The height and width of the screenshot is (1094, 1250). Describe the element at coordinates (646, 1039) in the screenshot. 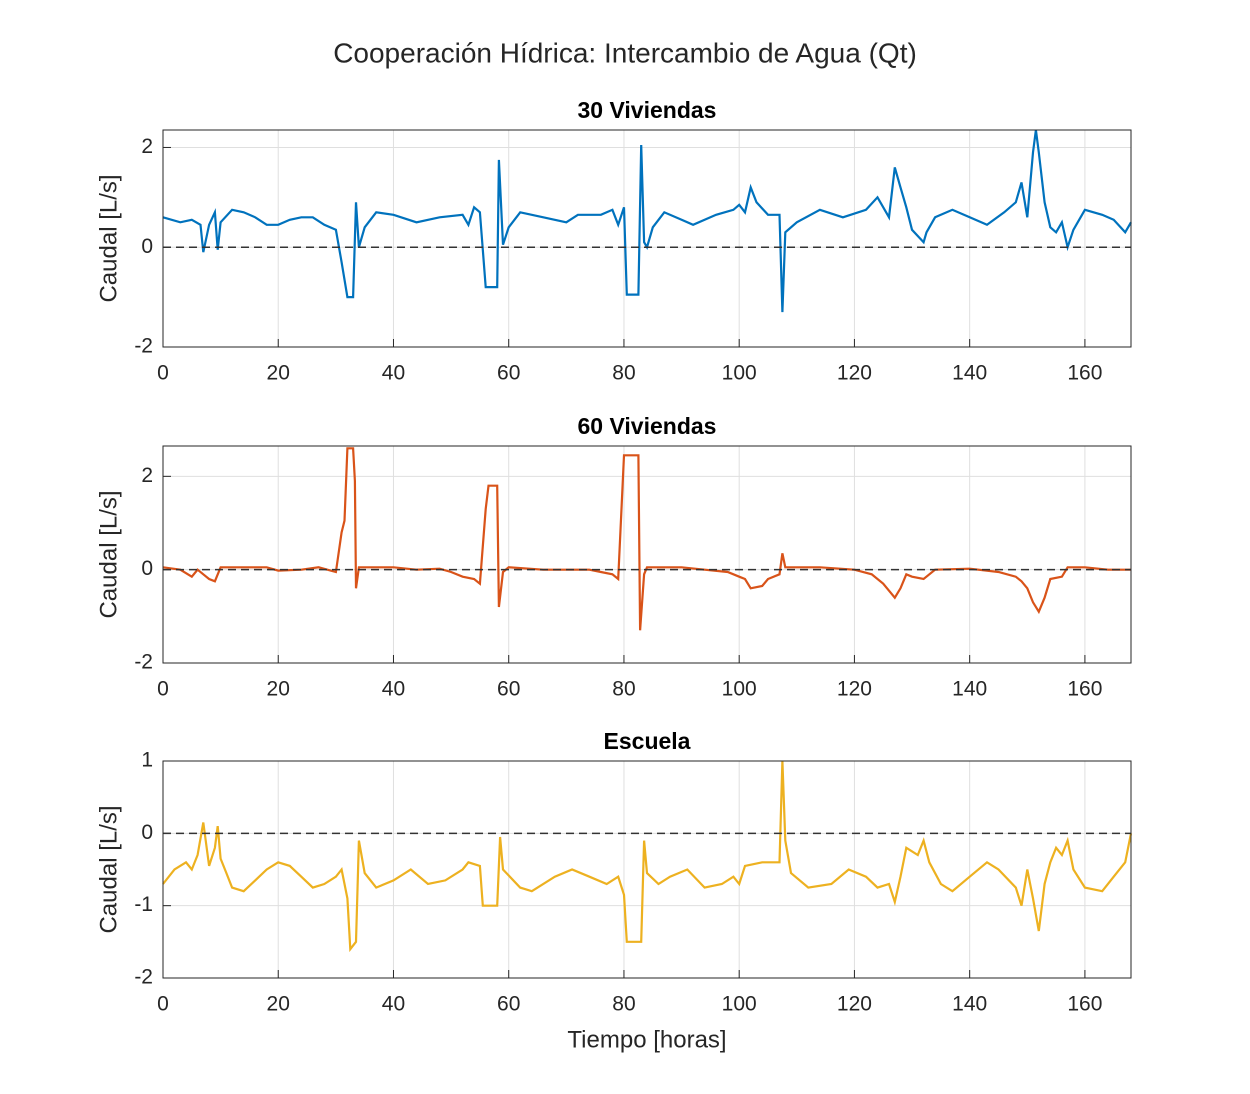

I see `x-axis-label: Tiempo [horas]` at that location.